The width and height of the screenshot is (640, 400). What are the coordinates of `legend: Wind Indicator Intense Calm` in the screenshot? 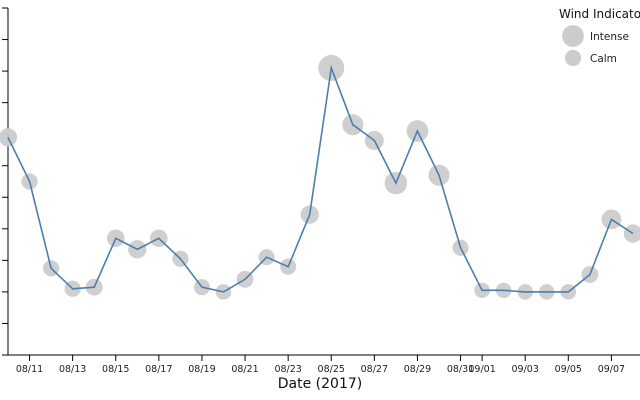 It's located at (599, 37).